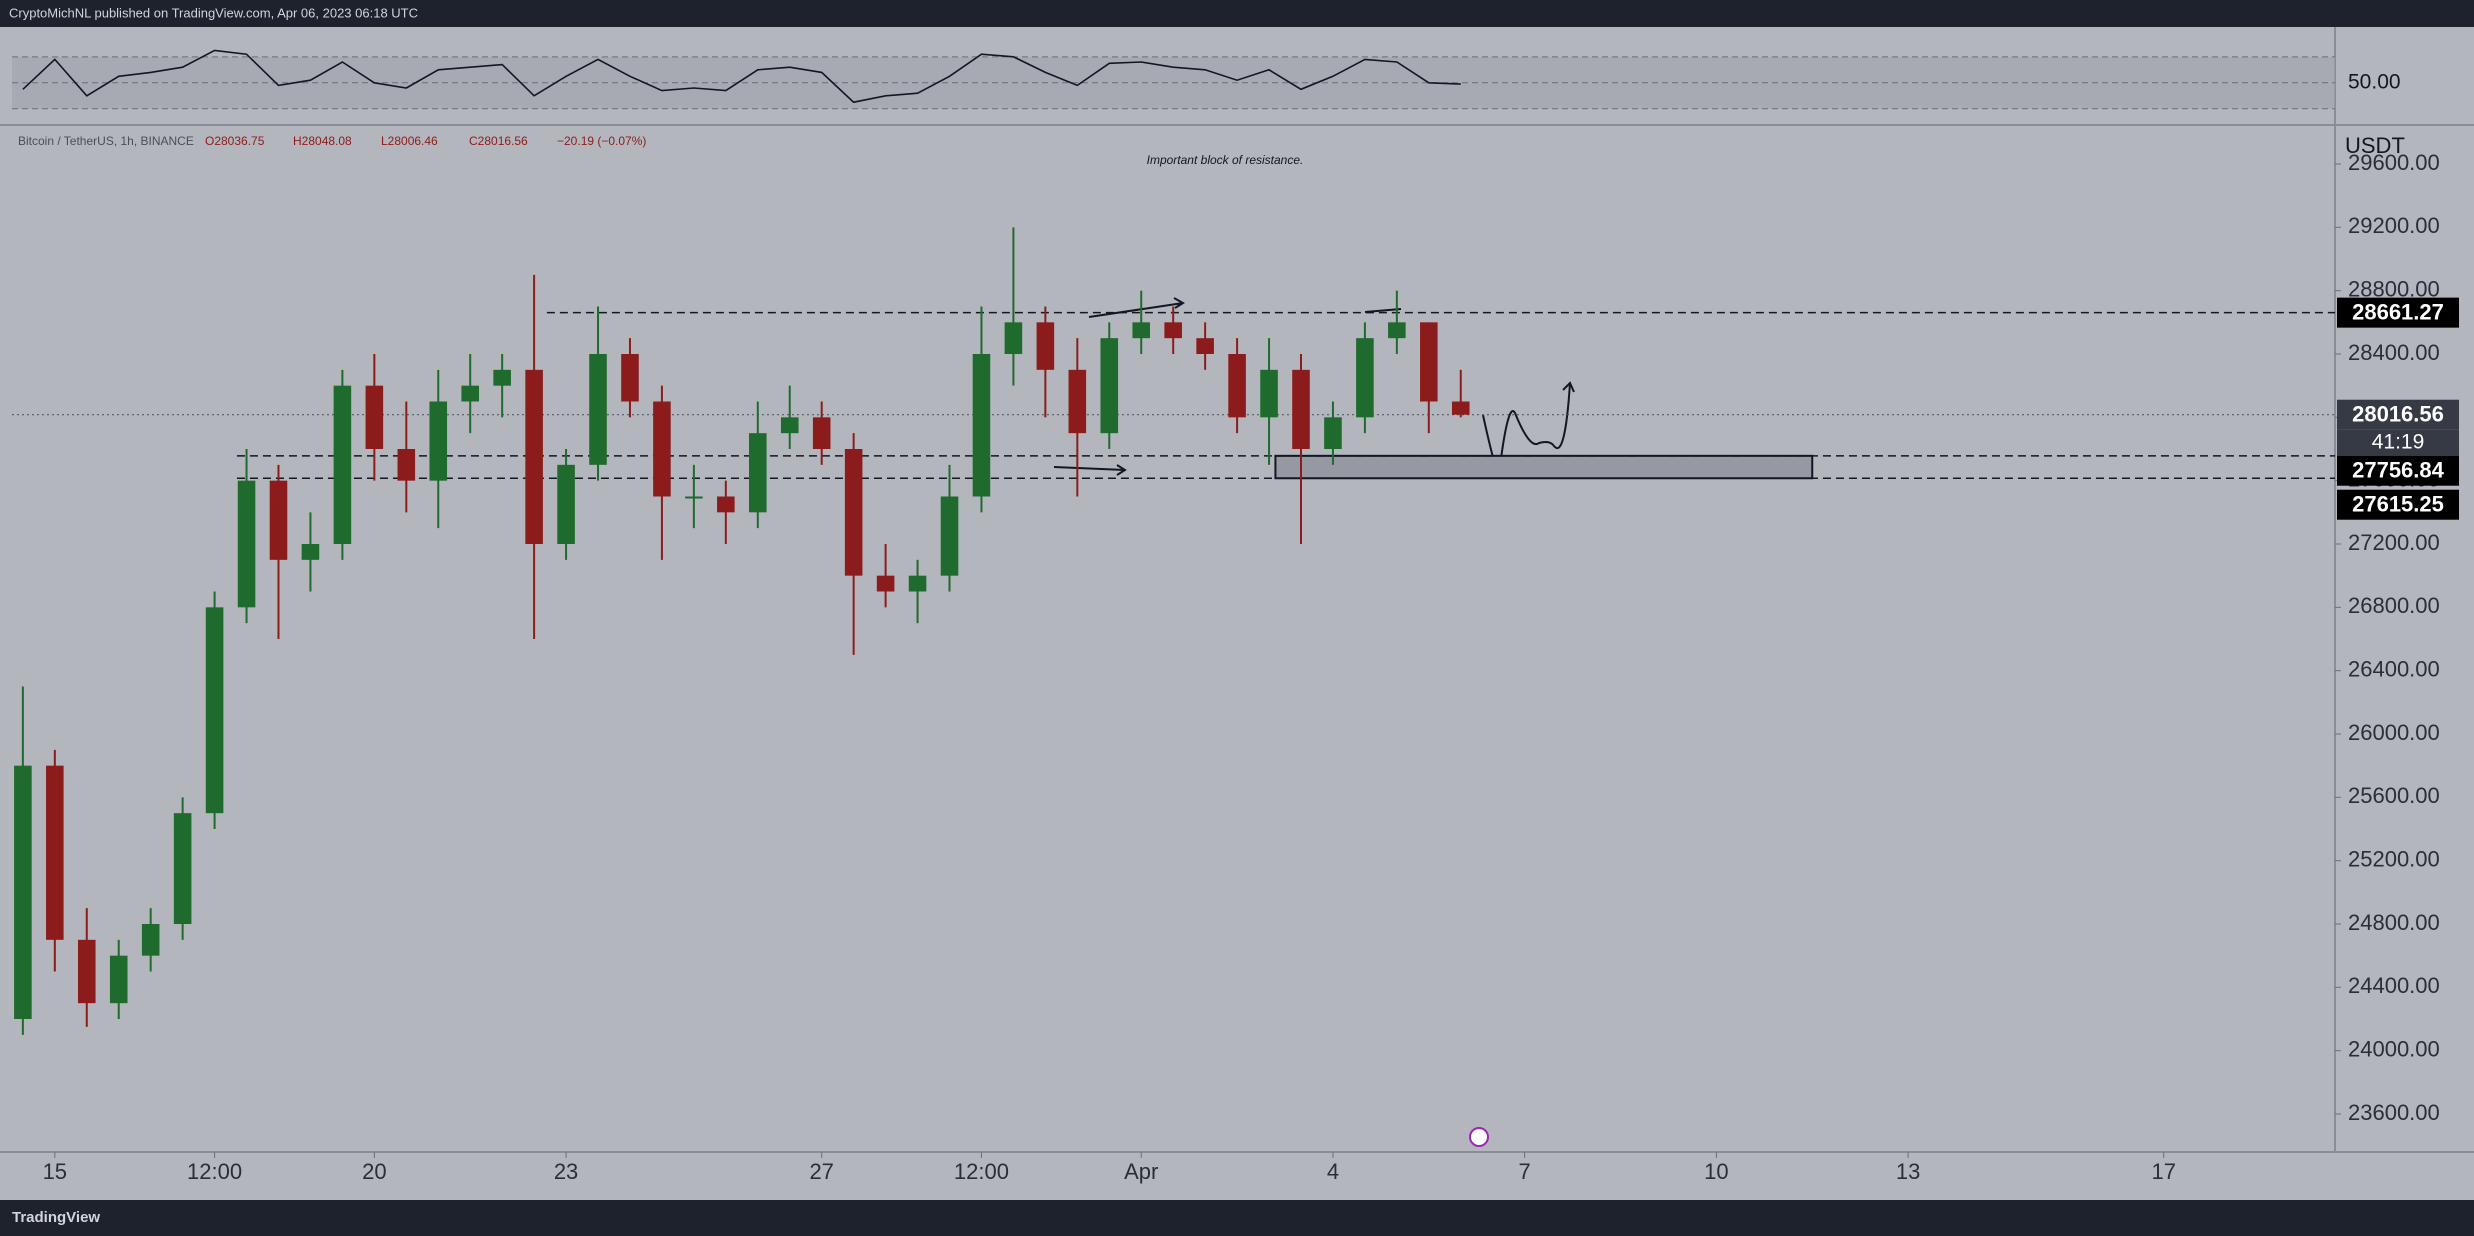 The width and height of the screenshot is (2474, 1236). Describe the element at coordinates (1237, 1218) in the screenshot. I see `bottom-bar` at that location.